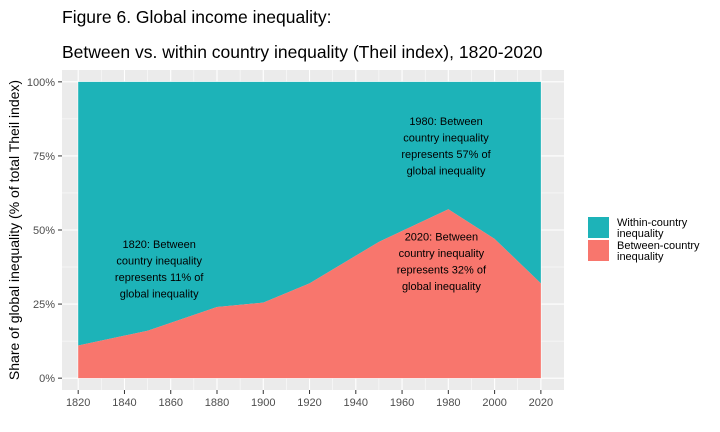 This screenshot has width=720, height=432. Describe the element at coordinates (441, 237) in the screenshot. I see `annotation-text: 2020: Between` at that location.